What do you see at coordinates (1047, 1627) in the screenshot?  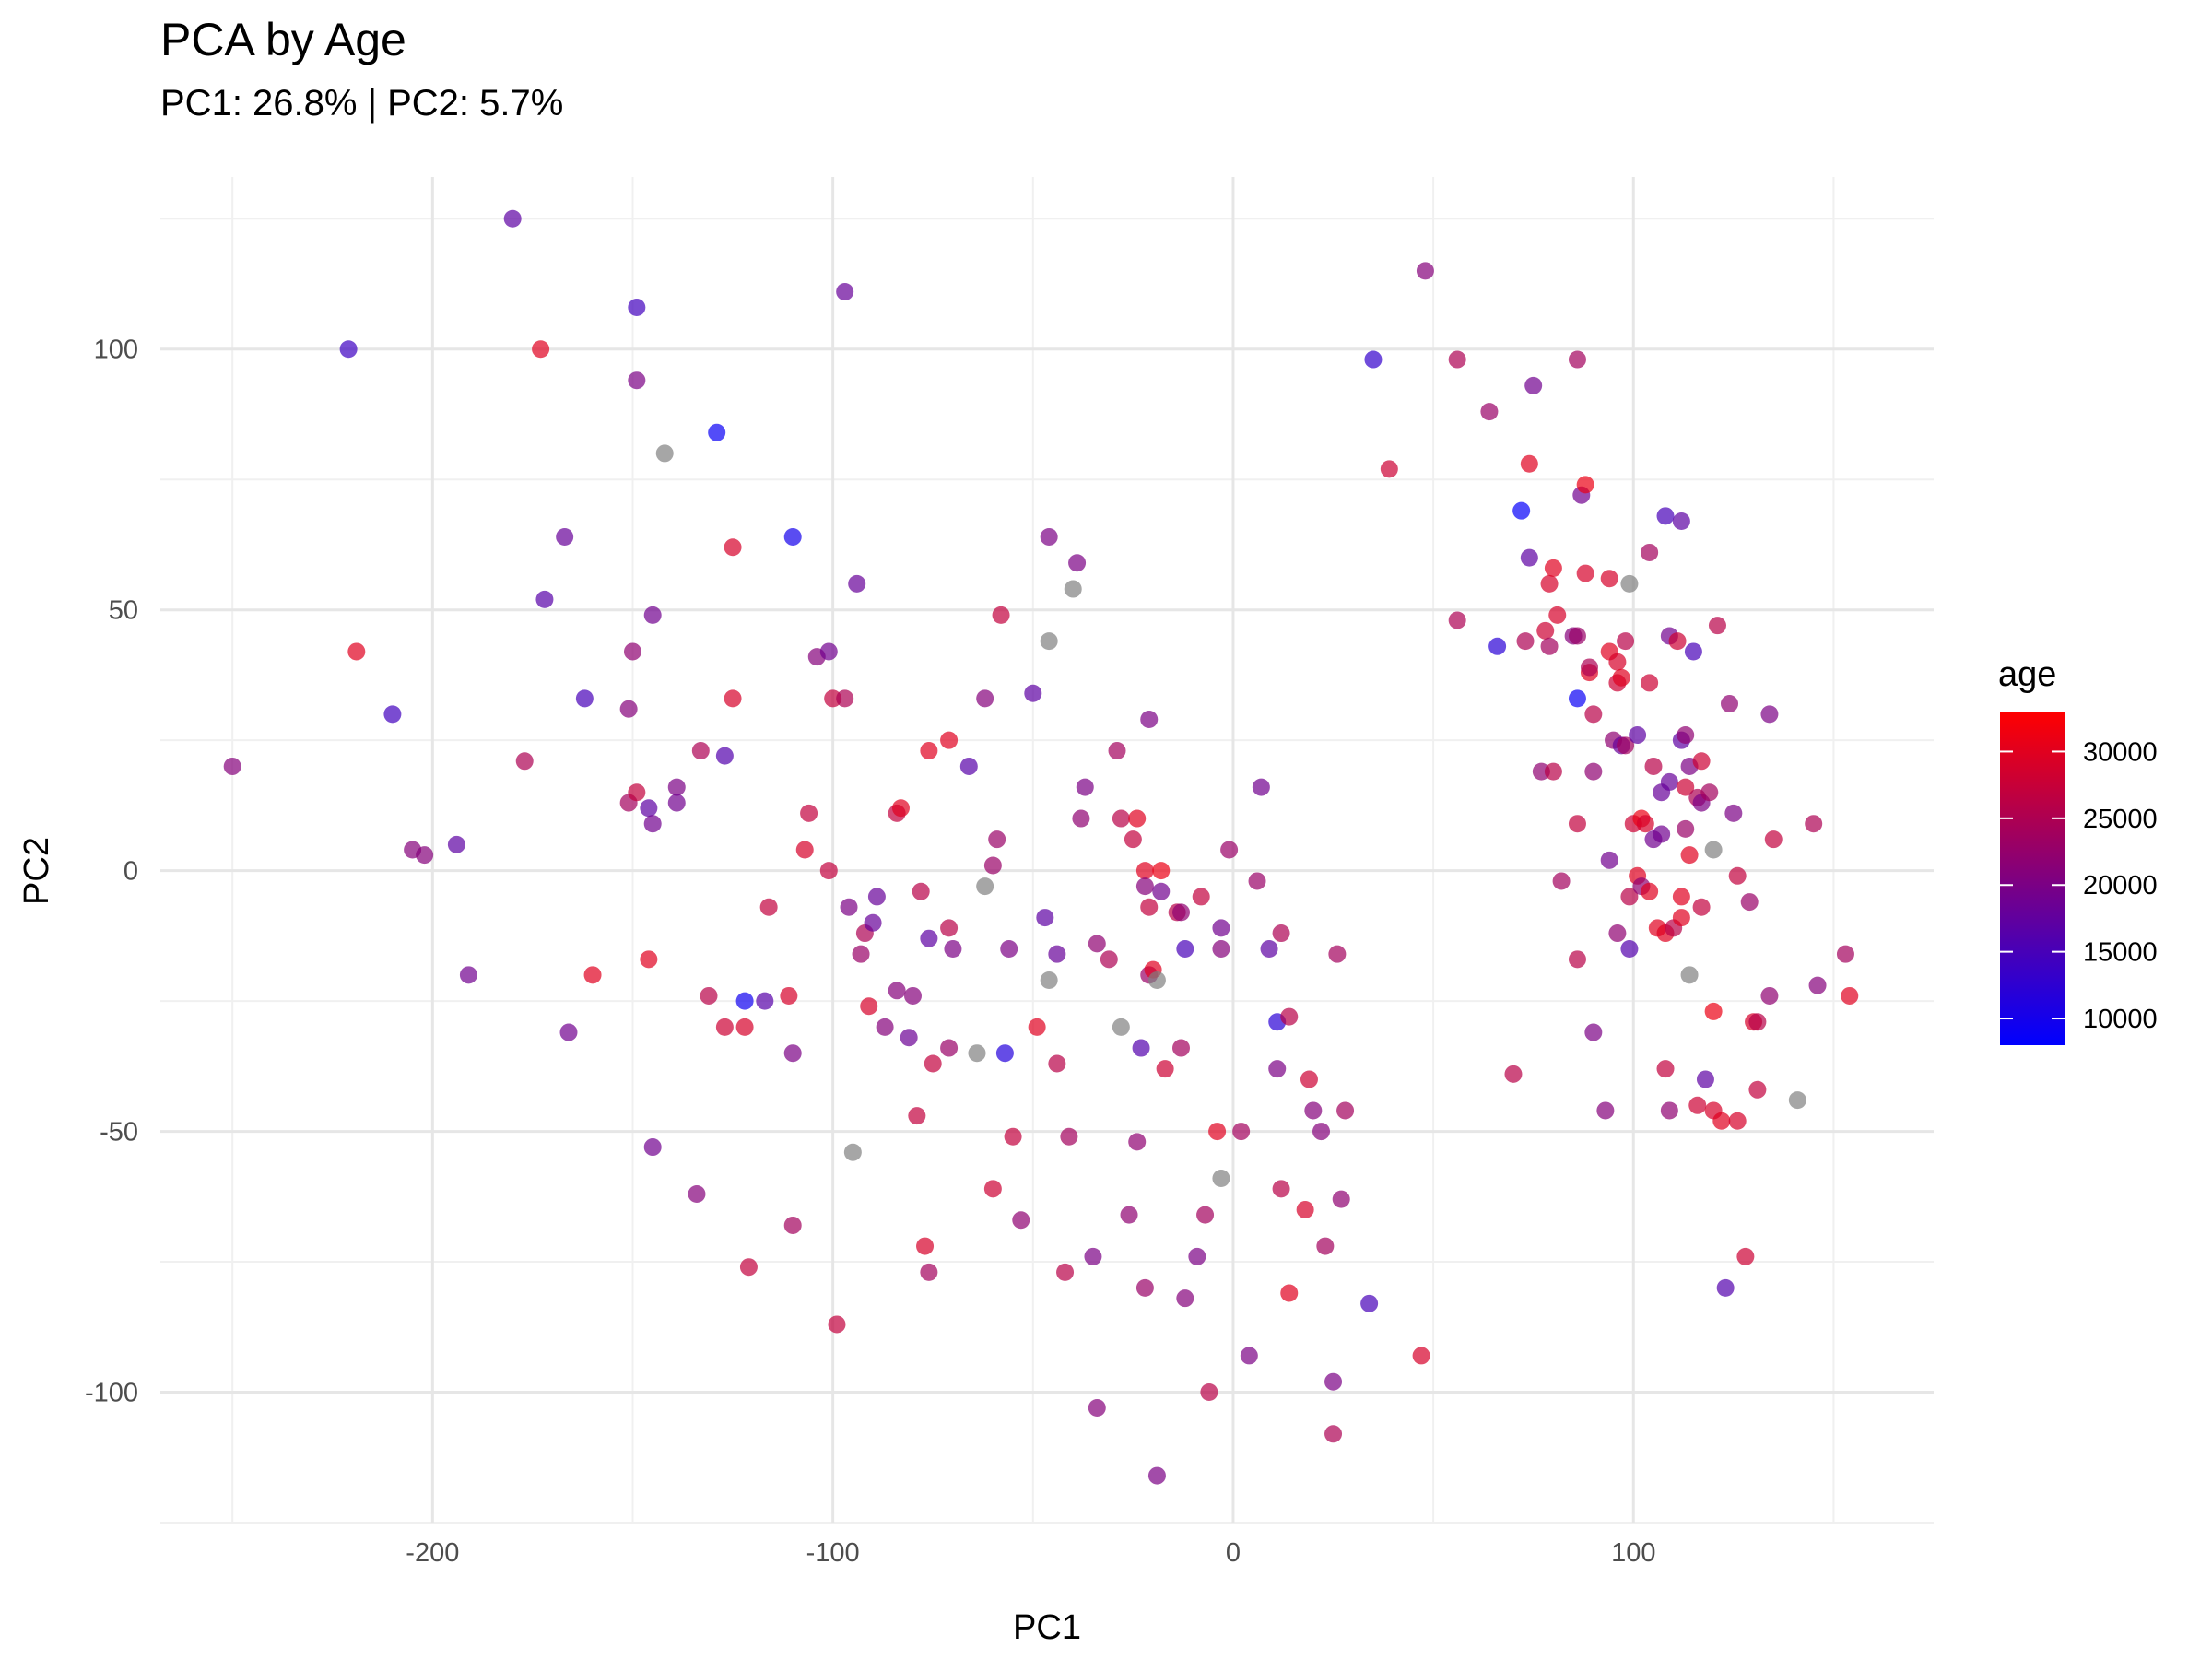 I see `x-axis-title: PC1` at bounding box center [1047, 1627].